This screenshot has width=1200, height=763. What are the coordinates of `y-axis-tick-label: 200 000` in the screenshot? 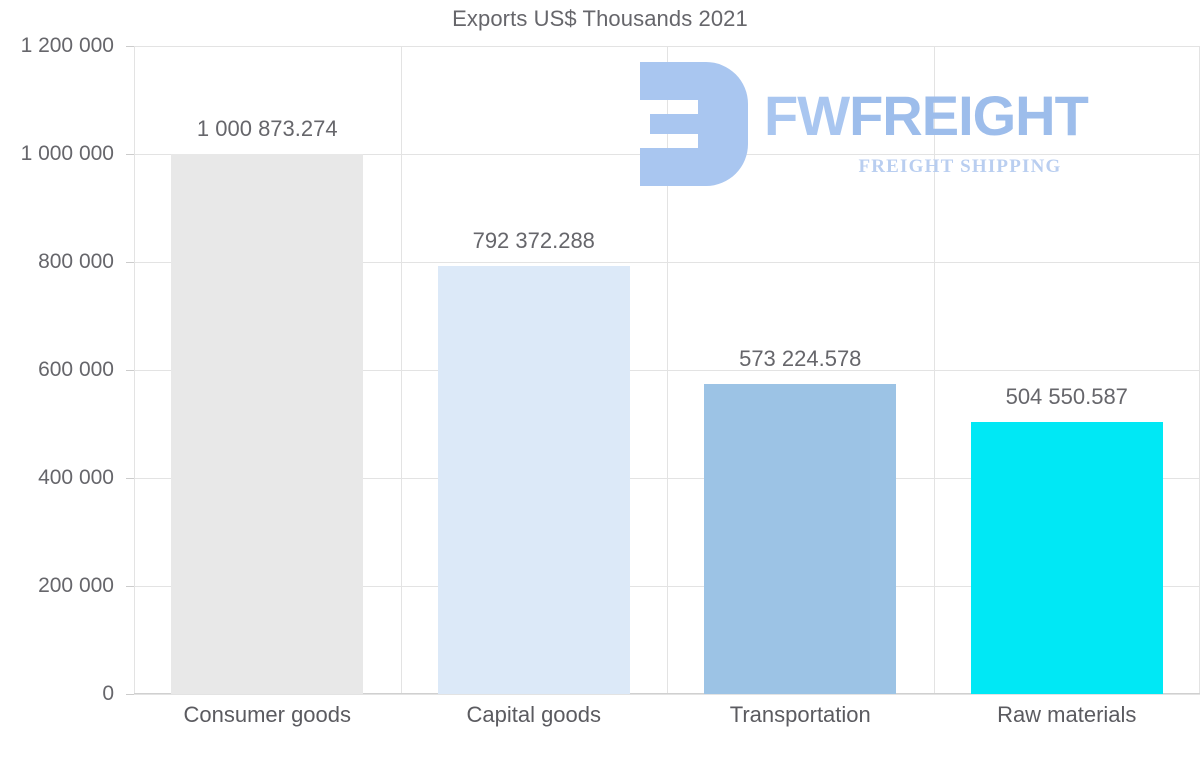 It's located at (76, 585).